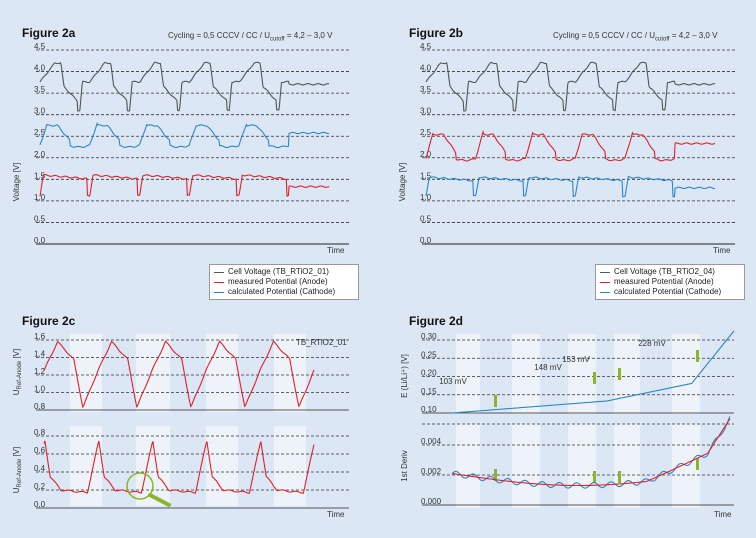  I want to click on fig2c-bottom-ytick-label: 0,8, so click(40, 432).